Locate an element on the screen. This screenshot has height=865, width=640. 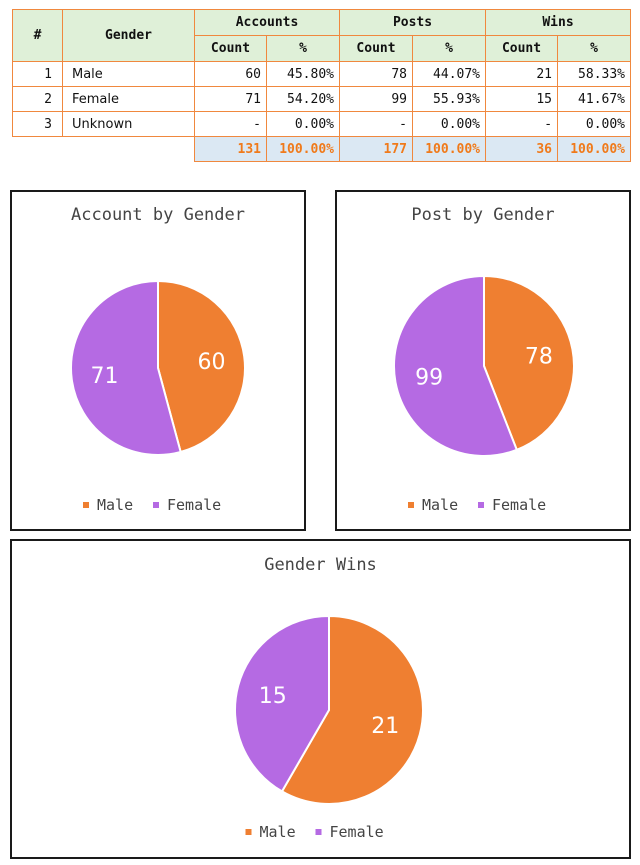
row-wins-percent: 58.33% is located at coordinates (594, 74).